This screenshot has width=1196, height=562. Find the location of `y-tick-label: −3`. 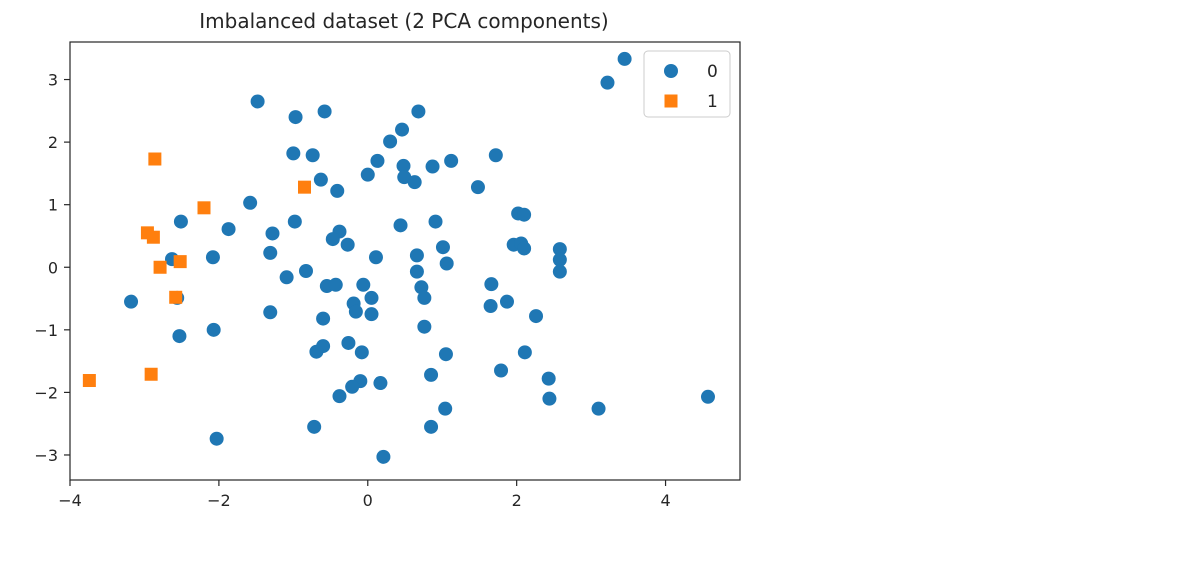

y-tick-label: −3 is located at coordinates (46, 455).